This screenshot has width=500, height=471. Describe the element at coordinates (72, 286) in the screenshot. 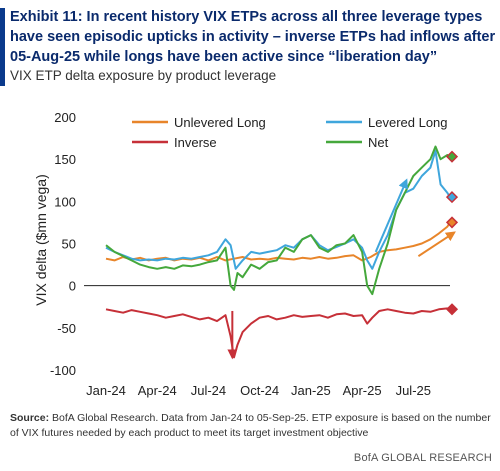

I see `y-tick-label: 0` at that location.